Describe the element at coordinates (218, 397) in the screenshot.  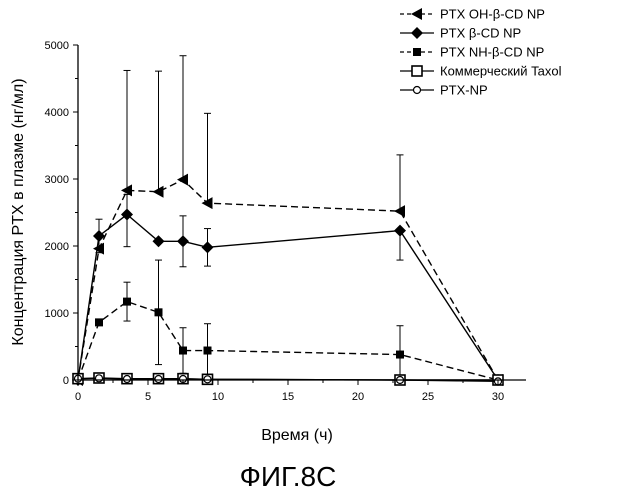
I see `x-tick-label: 10` at that location.